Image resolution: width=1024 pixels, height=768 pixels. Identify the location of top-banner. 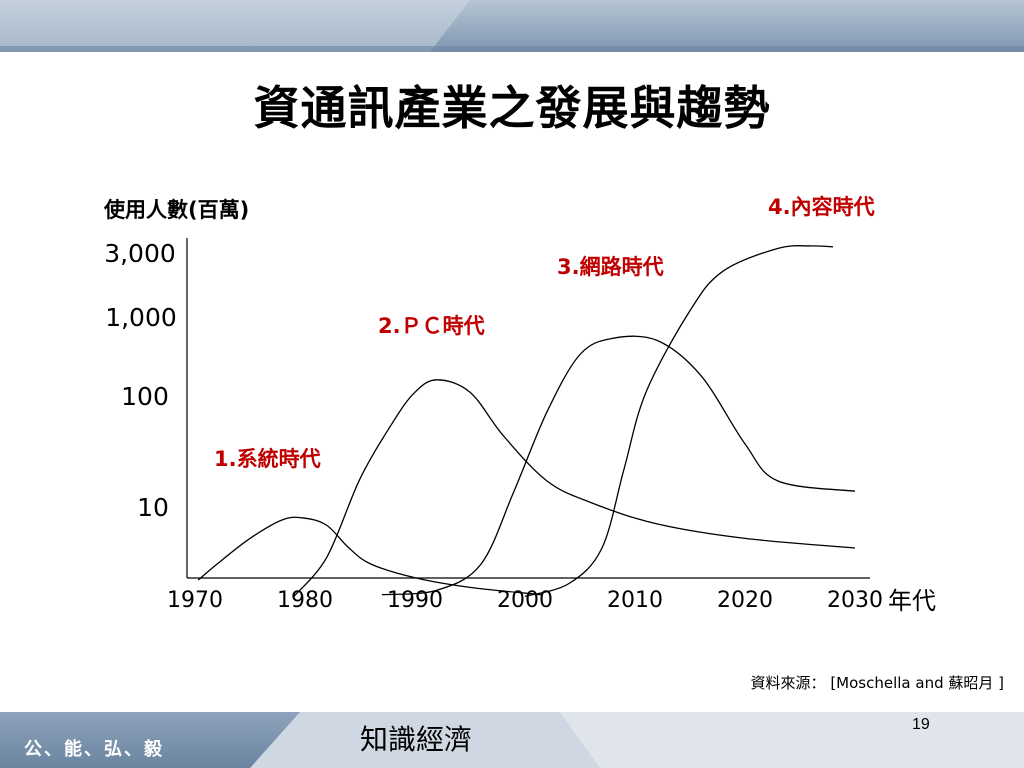
(512, 26).